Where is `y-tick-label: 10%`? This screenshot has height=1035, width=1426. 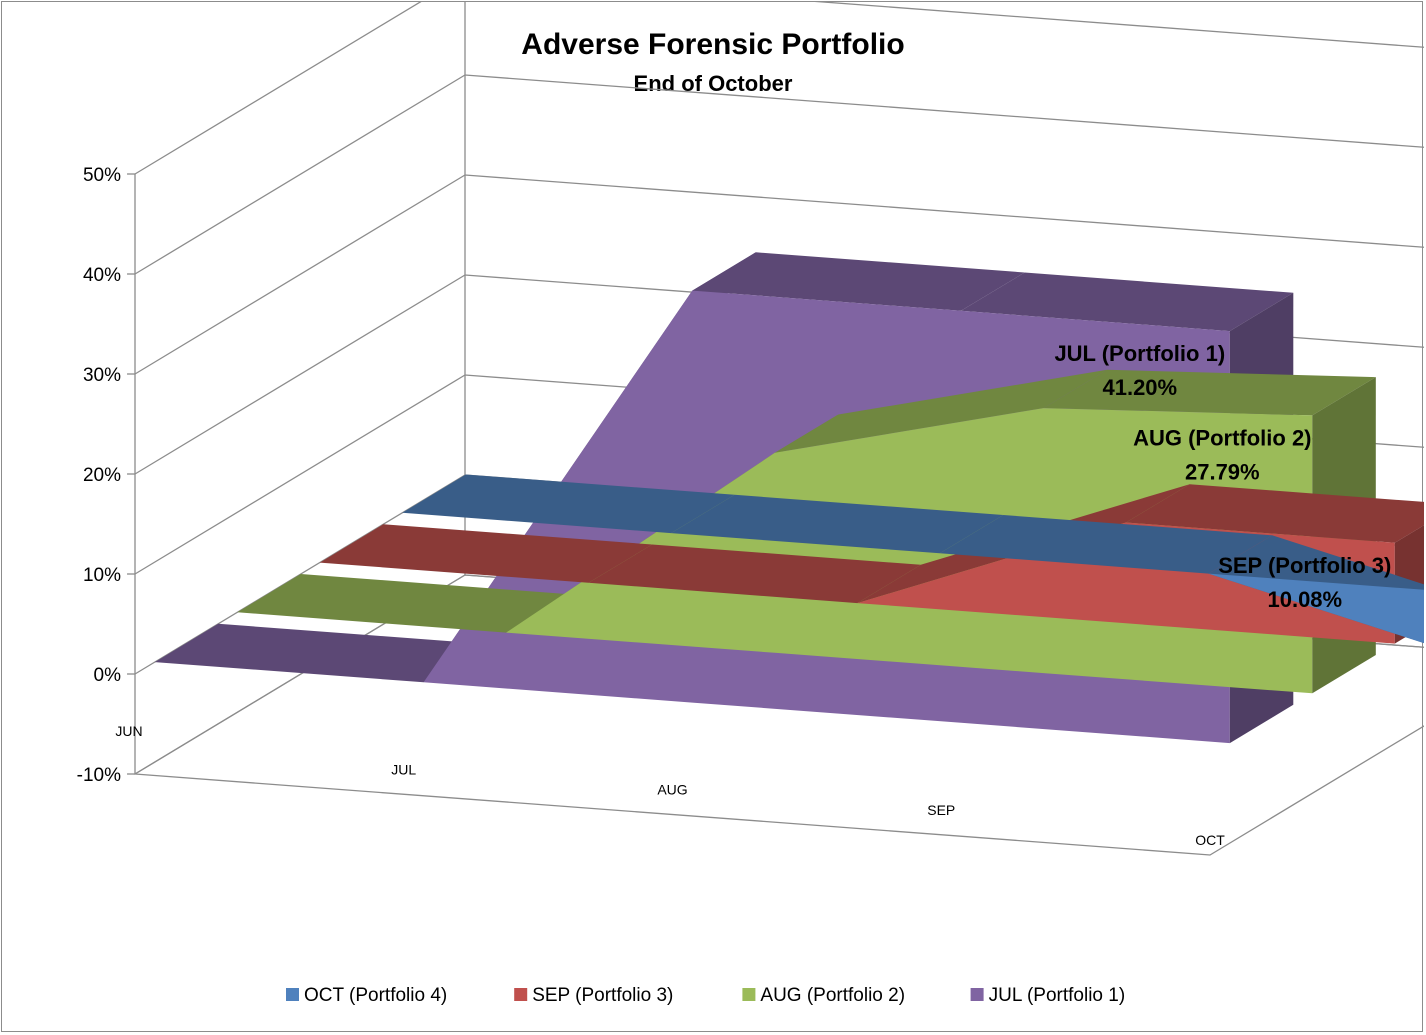
y-tick-label: 10% is located at coordinates (102, 575).